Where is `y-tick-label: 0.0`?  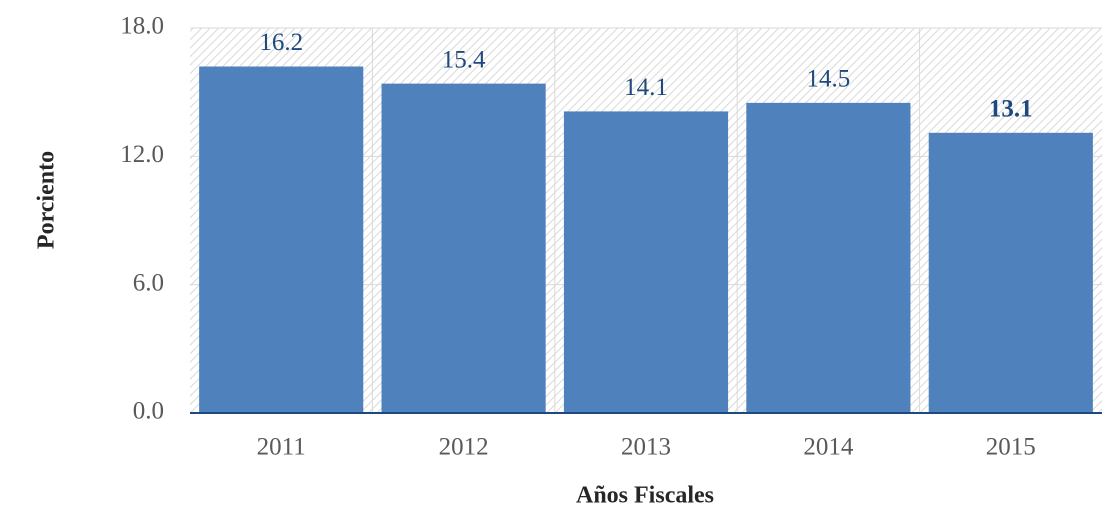 y-tick-label: 0.0 is located at coordinates (148, 411).